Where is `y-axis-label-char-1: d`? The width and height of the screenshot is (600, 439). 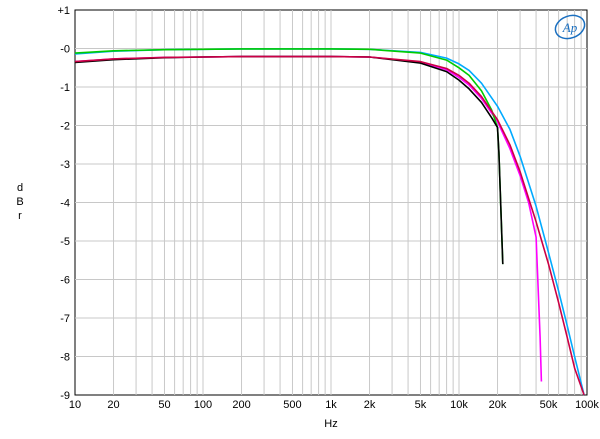 y-axis-label-char-1: d is located at coordinates (20, 188).